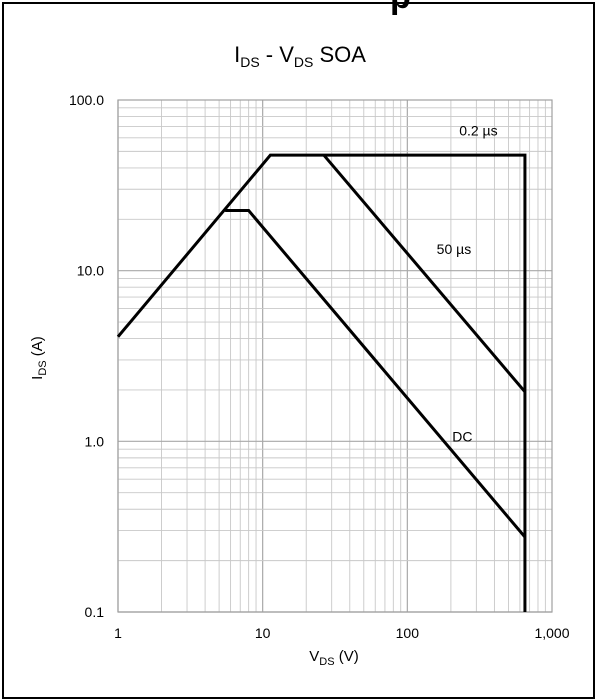 This screenshot has height=699, width=601. Describe the element at coordinates (333, 658) in the screenshot. I see `x-axis-label: VDS (V)` at that location.